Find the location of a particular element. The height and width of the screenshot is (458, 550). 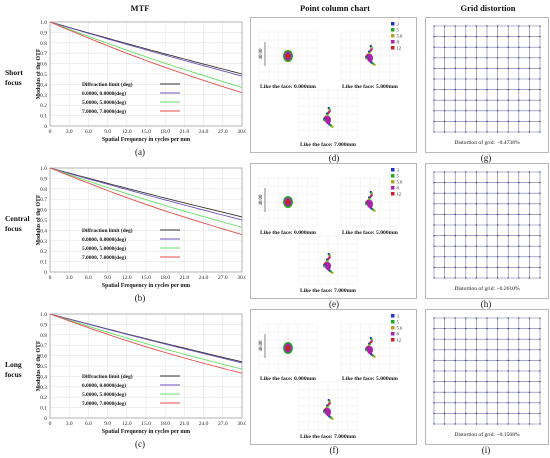

mtf-subfigure-letter: (b) is located at coordinates (140, 298).